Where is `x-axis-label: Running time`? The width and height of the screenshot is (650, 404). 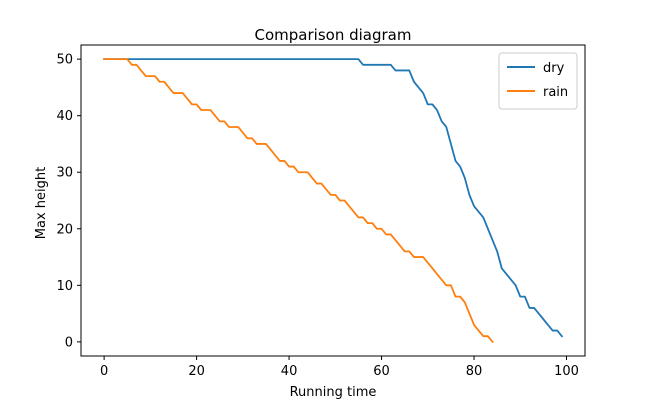 x-axis-label: Running time is located at coordinates (333, 392).